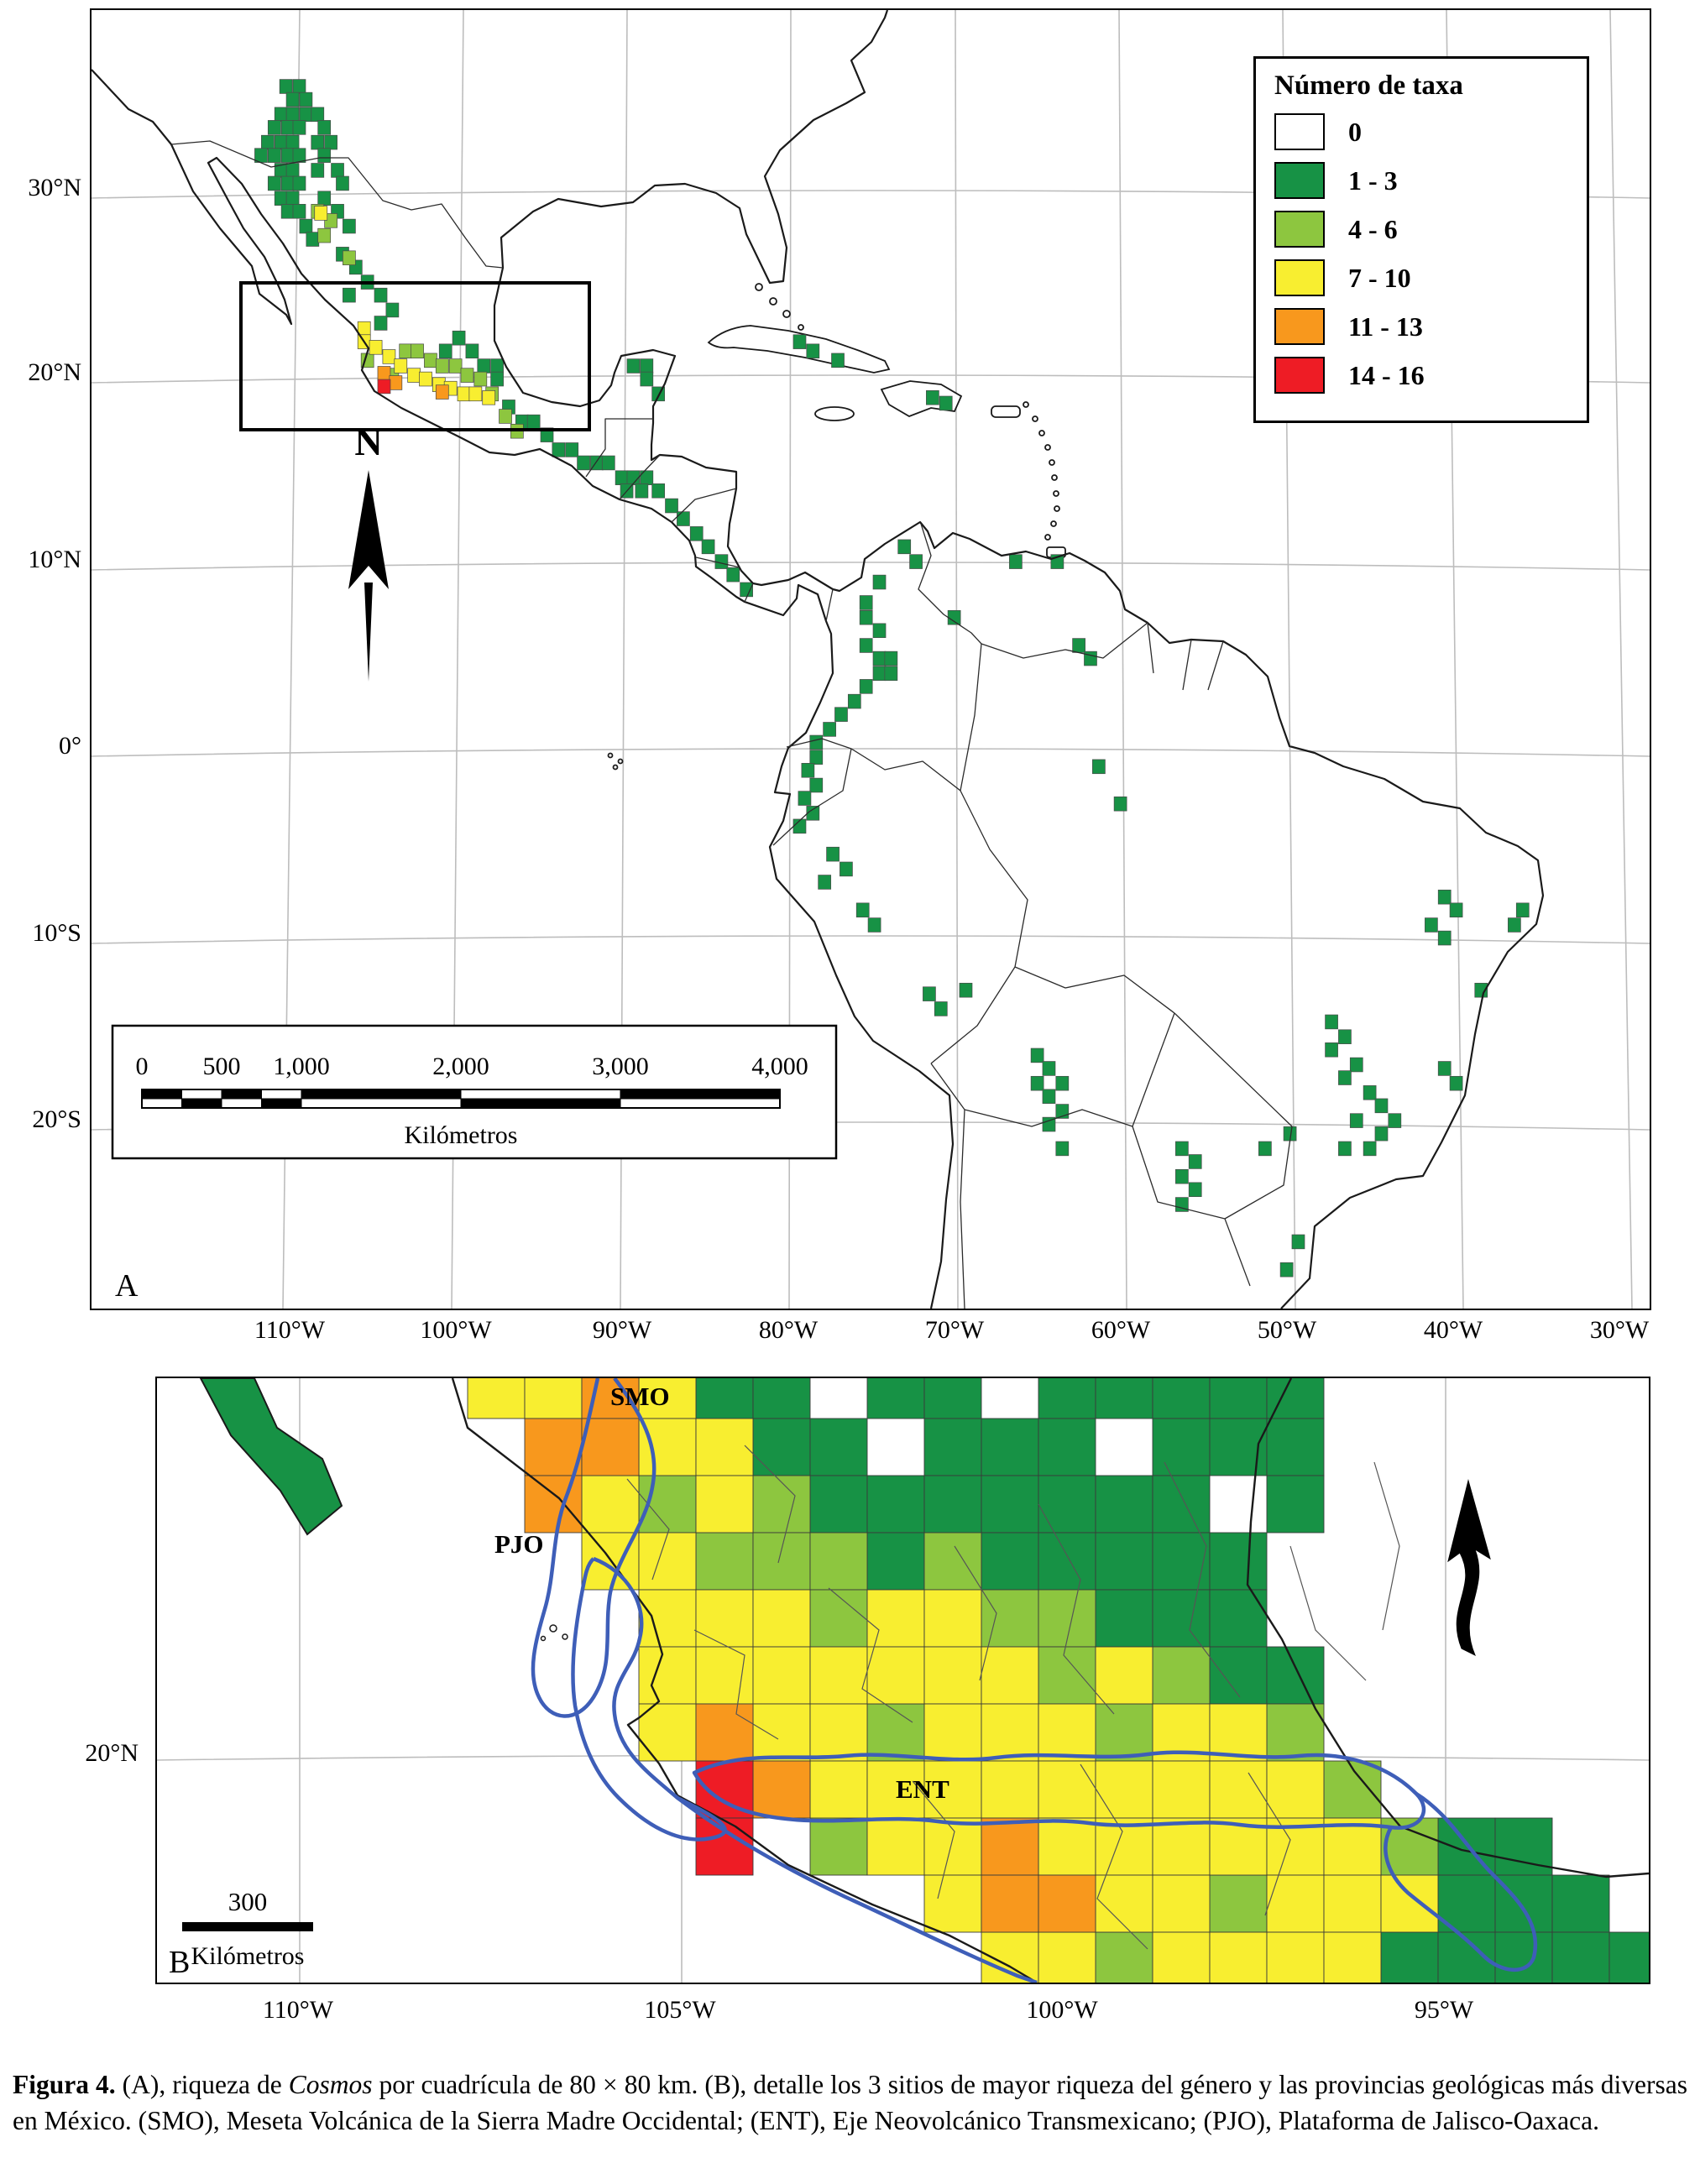  Describe the element at coordinates (64, 2085) in the screenshot. I see `caption-figure-label: Figura 4.` at that location.